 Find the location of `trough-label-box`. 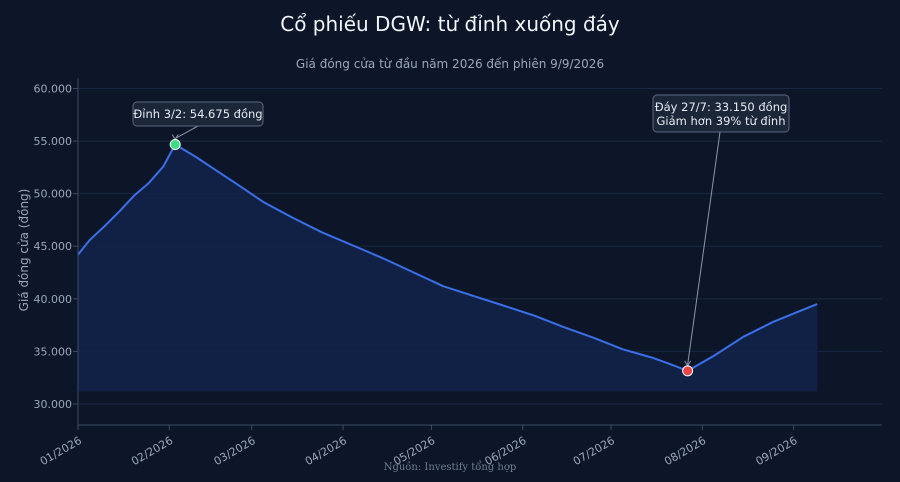

trough-label-box is located at coordinates (721, 113).